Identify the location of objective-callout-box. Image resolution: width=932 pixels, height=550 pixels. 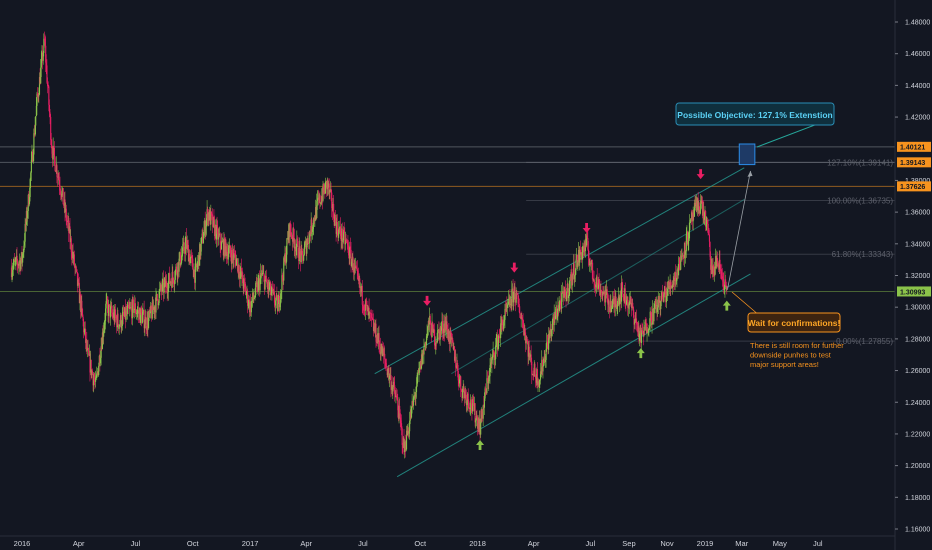
(755, 114).